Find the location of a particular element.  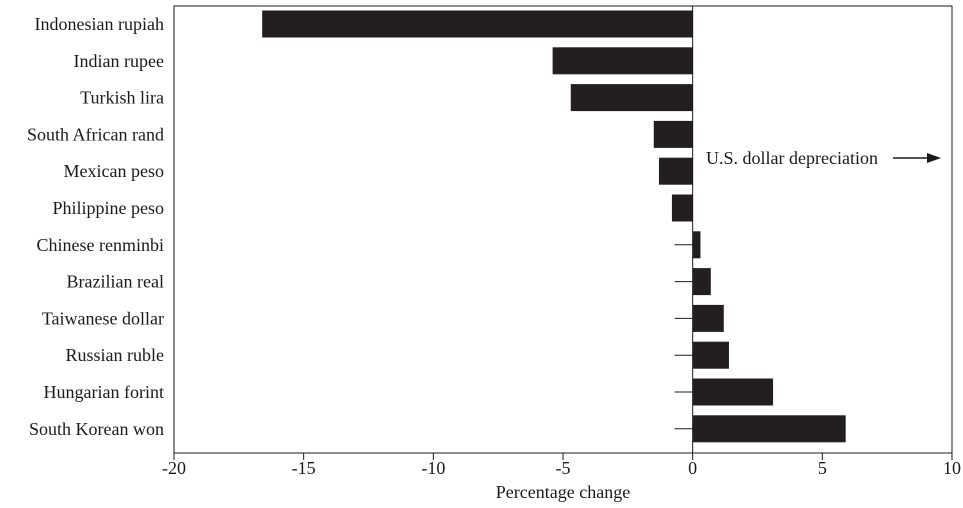

category-label: Mexican peso is located at coordinates (114, 171).